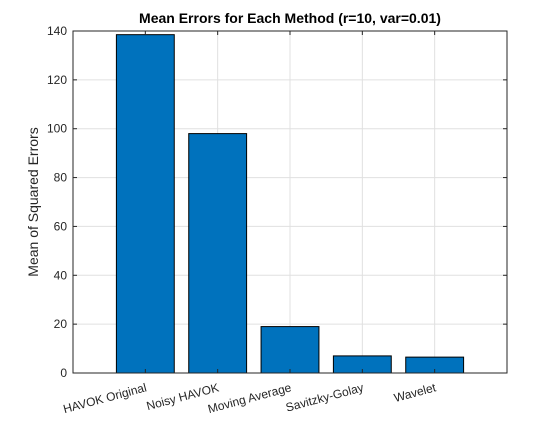 Image resolution: width=560 pixels, height=425 pixels. Describe the element at coordinates (61, 275) in the screenshot. I see `y-tick-label: 40` at that location.